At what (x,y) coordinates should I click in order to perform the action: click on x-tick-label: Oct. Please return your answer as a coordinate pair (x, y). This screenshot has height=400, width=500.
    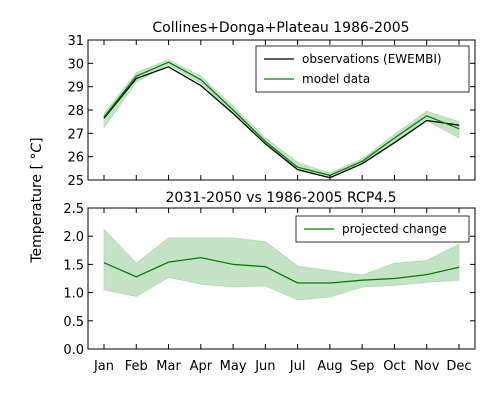
    Looking at the image, I should click on (394, 366).